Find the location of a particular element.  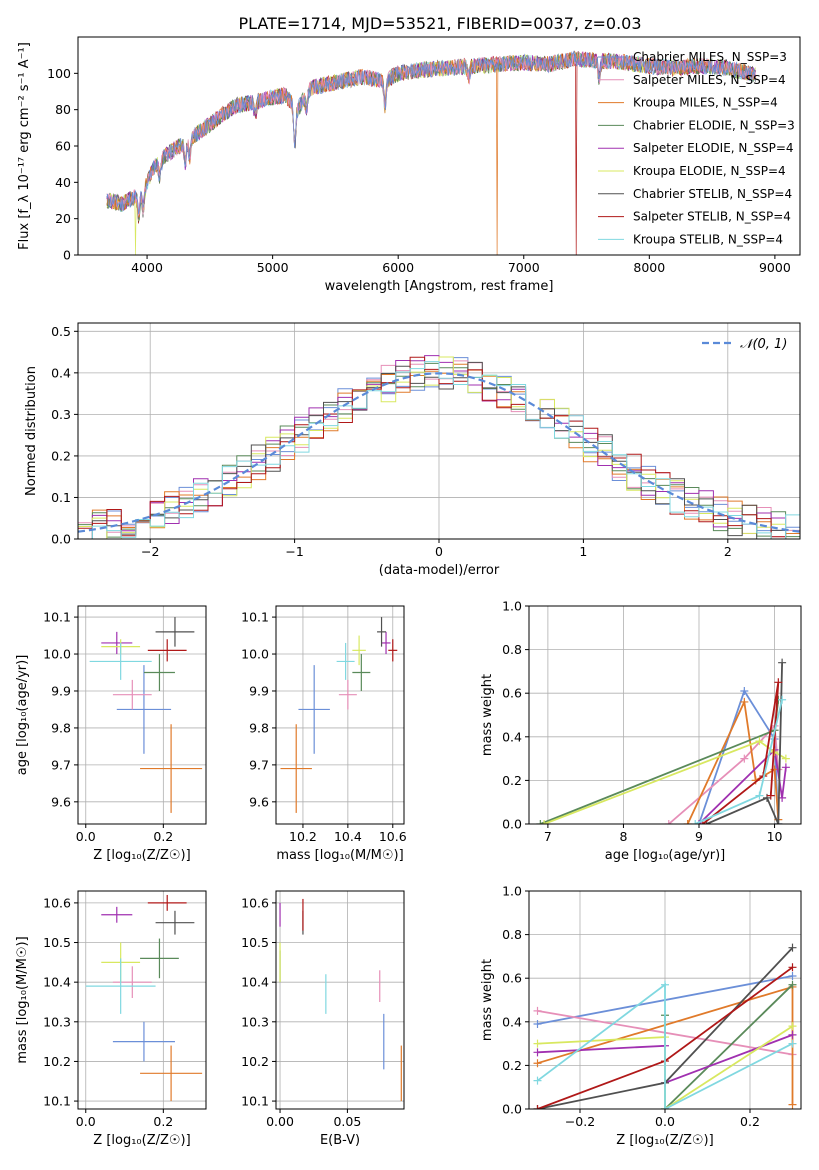

axes-frame is located at coordinates (142, 715).